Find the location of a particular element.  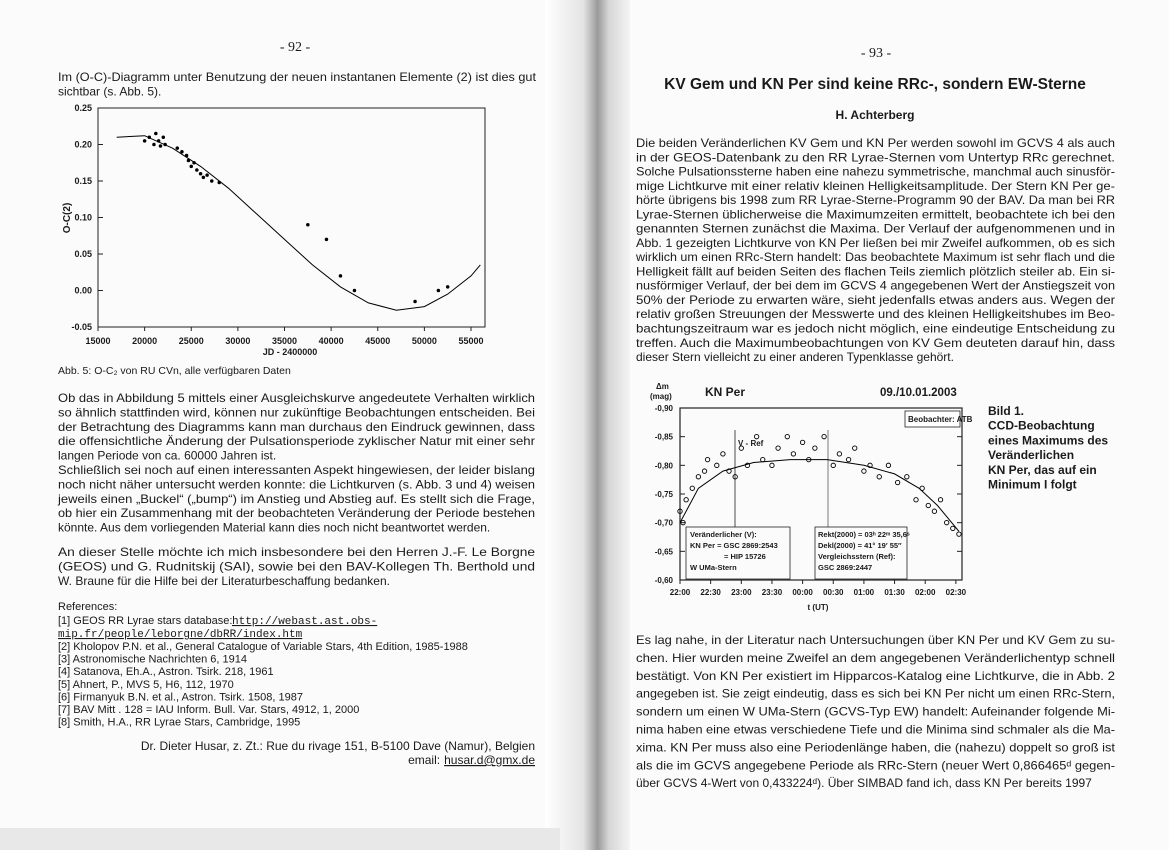

y-tick-label: 0.10 is located at coordinates (83, 218).